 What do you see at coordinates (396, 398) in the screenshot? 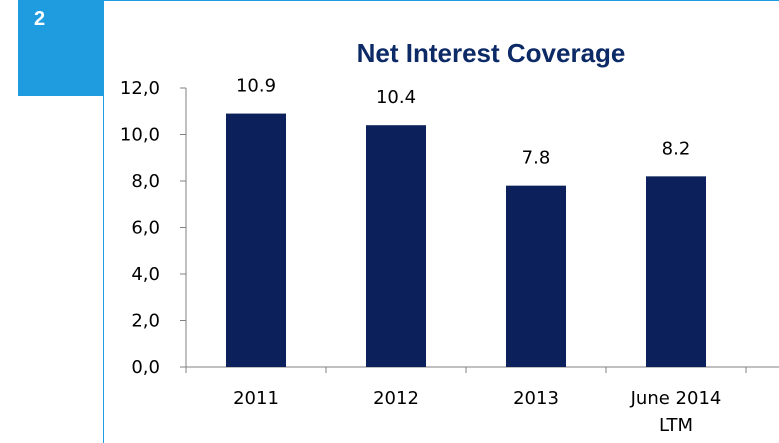
I see `x-tick-label: 2012` at bounding box center [396, 398].